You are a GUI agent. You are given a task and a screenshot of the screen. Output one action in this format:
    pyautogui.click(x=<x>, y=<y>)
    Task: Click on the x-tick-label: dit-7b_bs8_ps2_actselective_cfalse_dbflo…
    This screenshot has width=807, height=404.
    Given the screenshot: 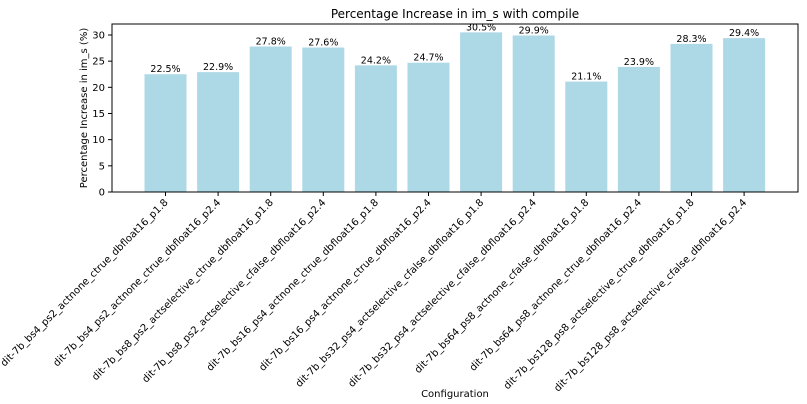 What is the action you would take?
    pyautogui.click(x=235, y=291)
    